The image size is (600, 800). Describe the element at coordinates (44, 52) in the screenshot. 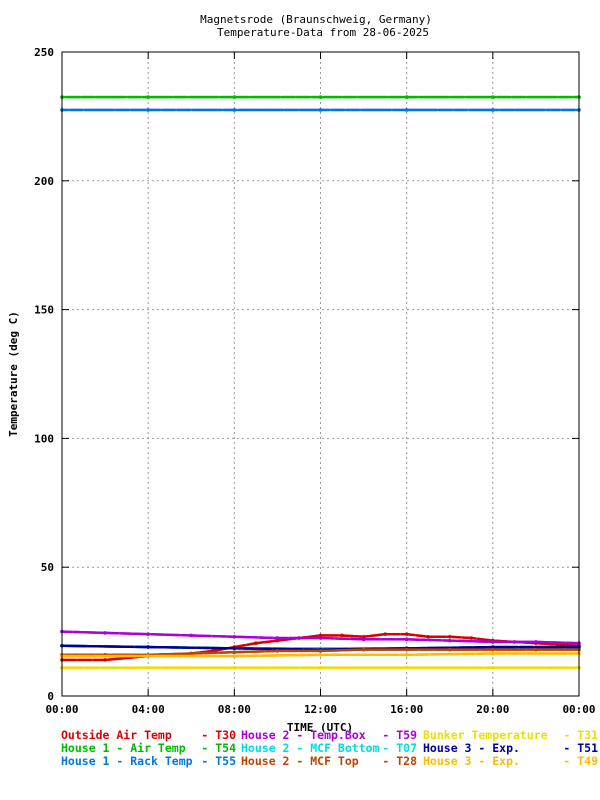

I see `y-tick-label: 250` at that location.